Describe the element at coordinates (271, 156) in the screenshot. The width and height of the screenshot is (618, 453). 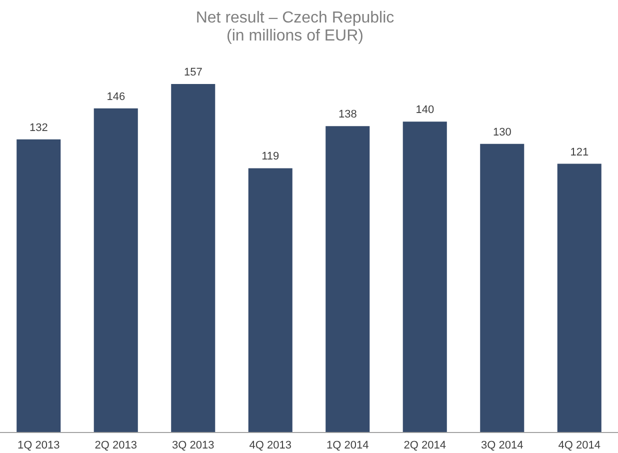
I see `data-label: 119` at that location.